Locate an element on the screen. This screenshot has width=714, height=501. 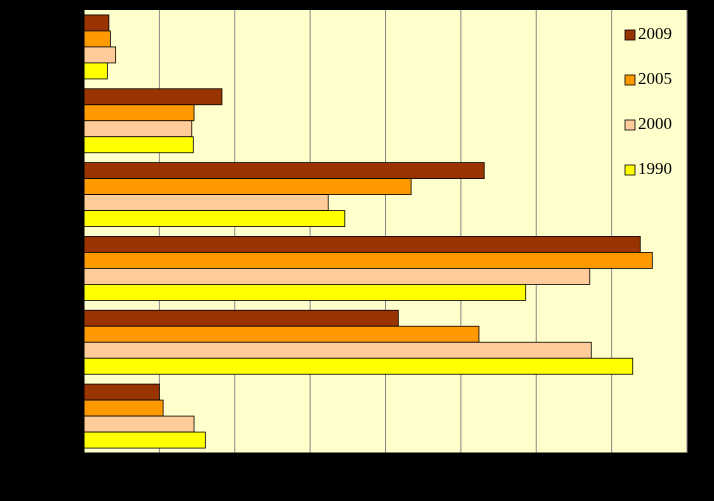
legend-label: 2000 is located at coordinates (655, 123).